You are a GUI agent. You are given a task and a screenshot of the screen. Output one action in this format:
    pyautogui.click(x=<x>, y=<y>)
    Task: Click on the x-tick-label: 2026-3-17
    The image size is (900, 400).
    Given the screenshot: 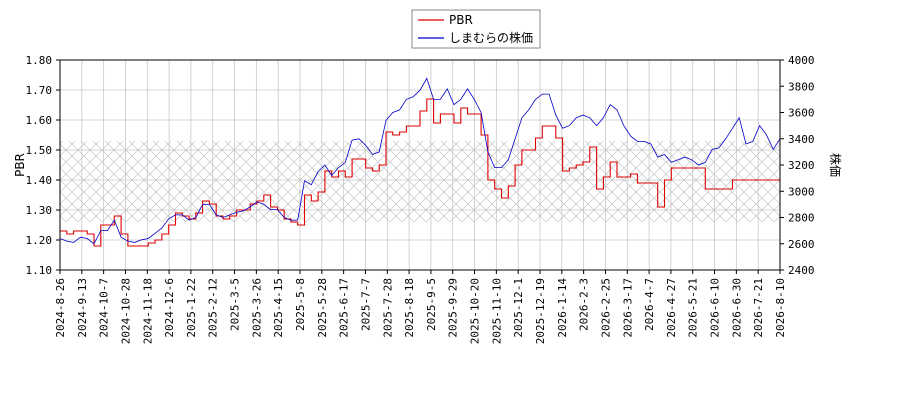 What is the action you would take?
    pyautogui.click(x=627, y=308)
    